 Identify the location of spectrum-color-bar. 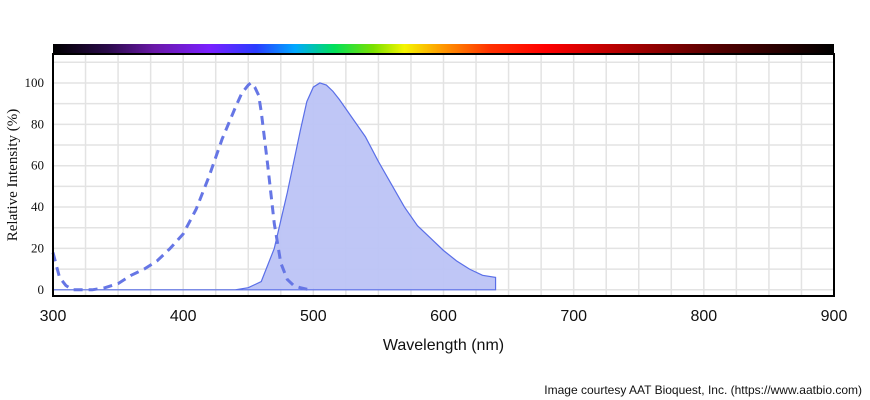
(443, 49).